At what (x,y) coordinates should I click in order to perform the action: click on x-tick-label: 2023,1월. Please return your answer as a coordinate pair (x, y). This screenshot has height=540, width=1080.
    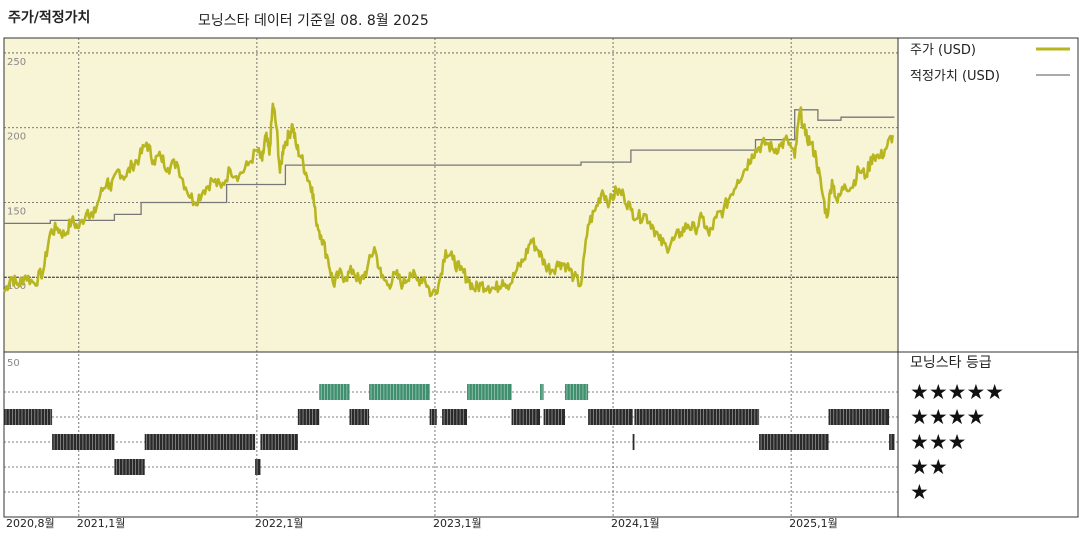
    Looking at the image, I should click on (457, 523).